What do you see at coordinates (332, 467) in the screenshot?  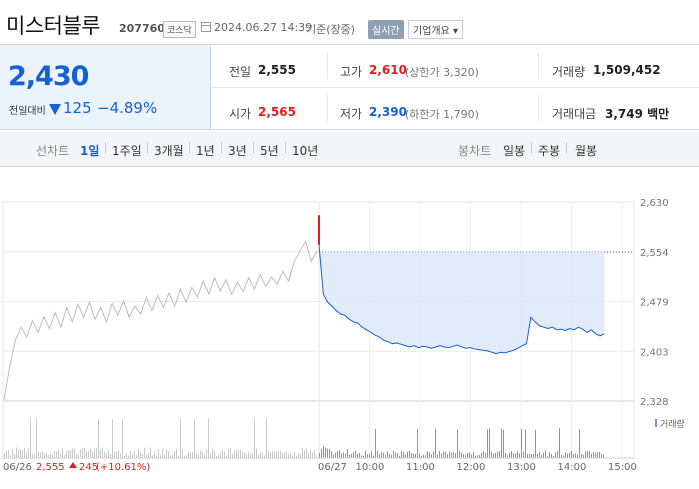 I see `today-label: 06/27` at bounding box center [332, 467].